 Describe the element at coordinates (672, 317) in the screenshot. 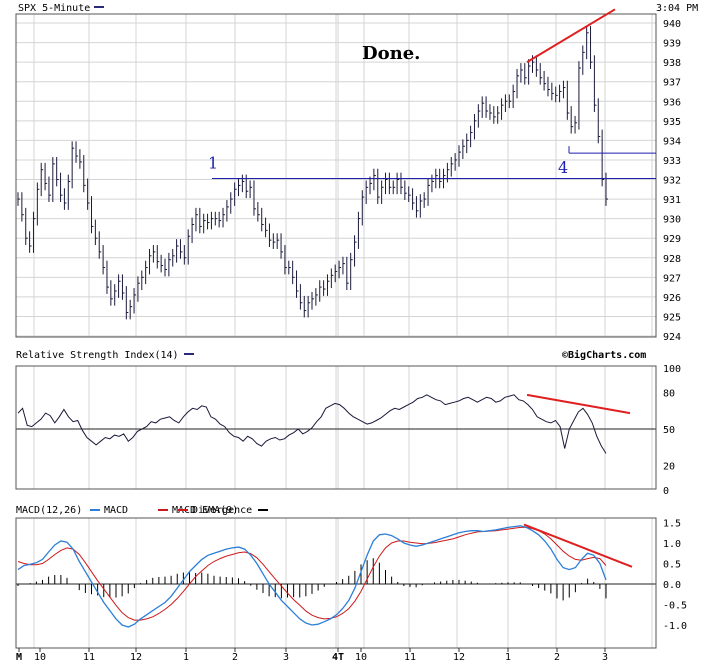

I see `price-y-tick: 925` at that location.